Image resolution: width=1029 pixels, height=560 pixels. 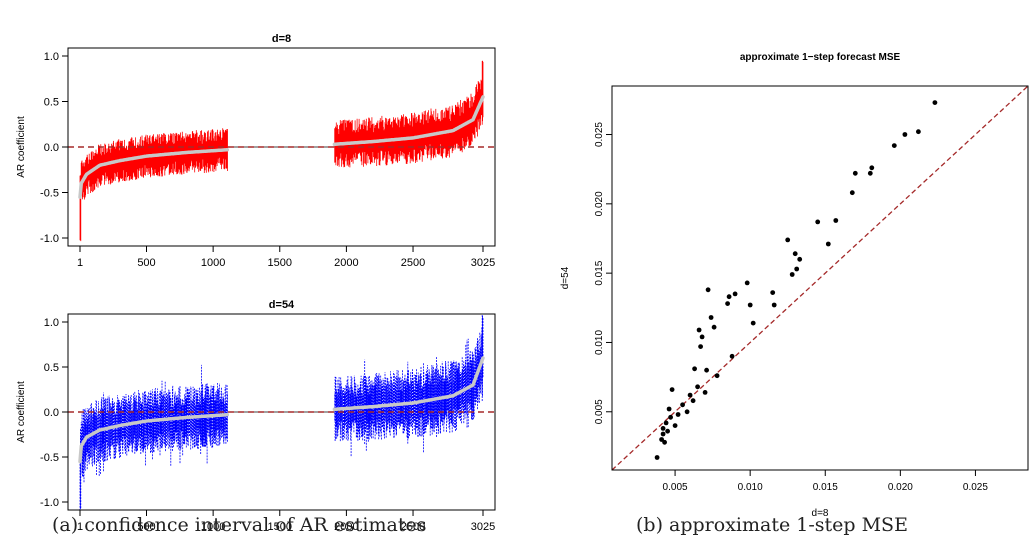 What do you see at coordinates (281, 151) in the screenshot?
I see `confidence-band` at bounding box center [281, 151].